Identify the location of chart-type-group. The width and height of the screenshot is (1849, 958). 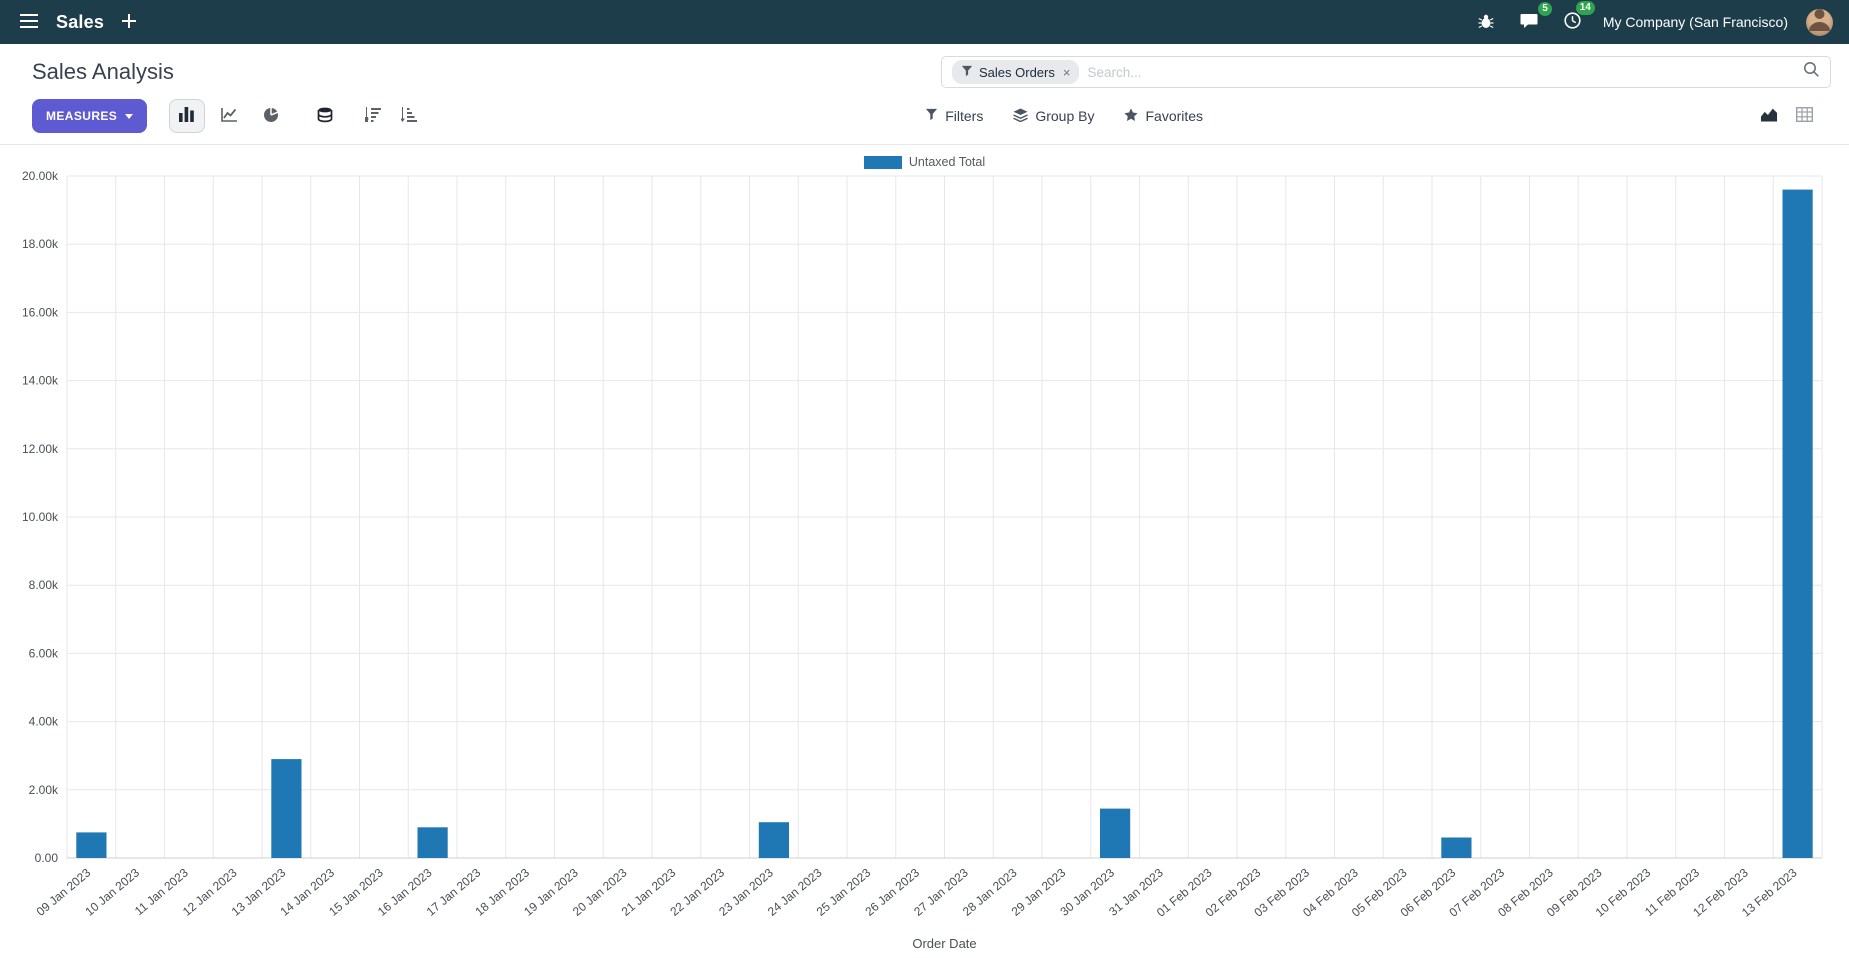
(229, 116).